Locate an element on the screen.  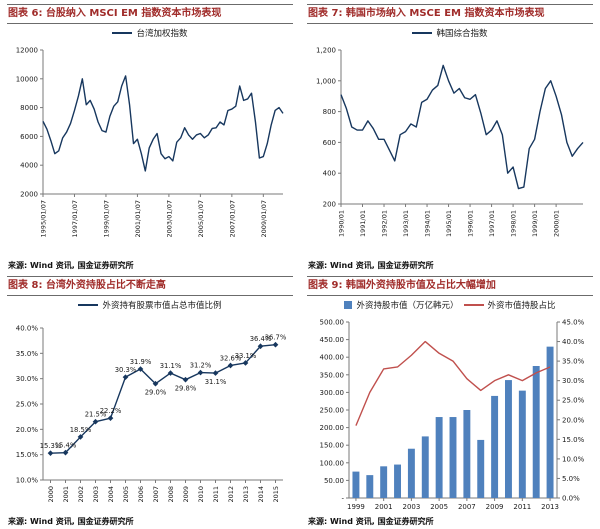
chart7-title-text: 图表 7: 韩国市场纳入 MSCE EM 指数资本市场表现 is located at coordinates (426, 13).